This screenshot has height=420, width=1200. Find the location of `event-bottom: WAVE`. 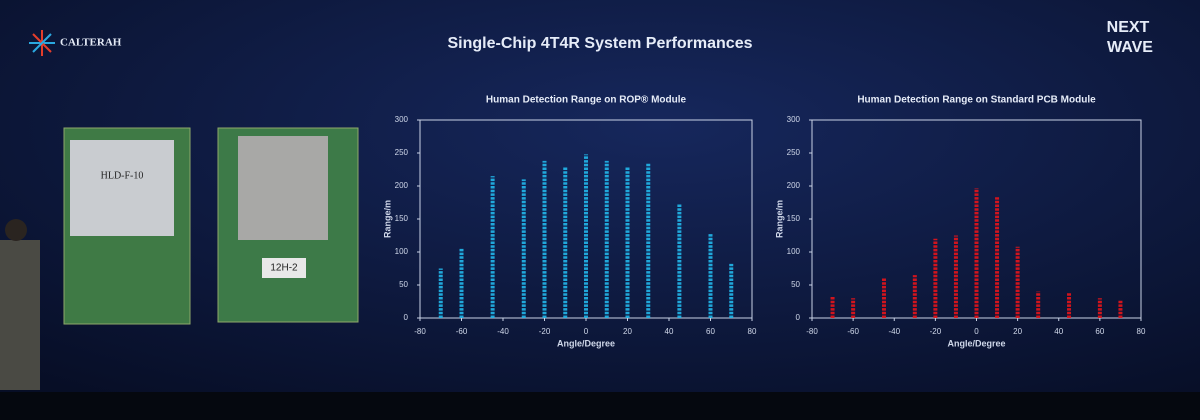

event-bottom: WAVE is located at coordinates (1130, 47).